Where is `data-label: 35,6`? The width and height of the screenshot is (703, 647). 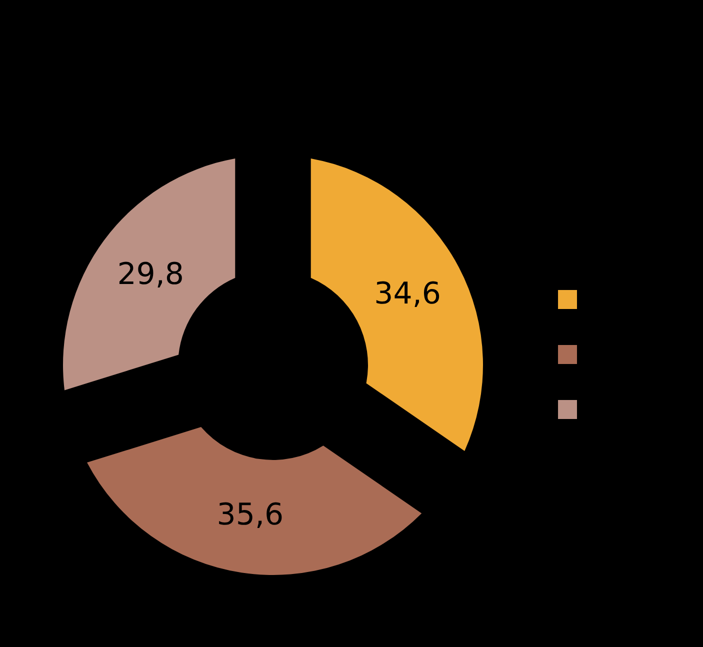 data-label: 35,6 is located at coordinates (250, 514).